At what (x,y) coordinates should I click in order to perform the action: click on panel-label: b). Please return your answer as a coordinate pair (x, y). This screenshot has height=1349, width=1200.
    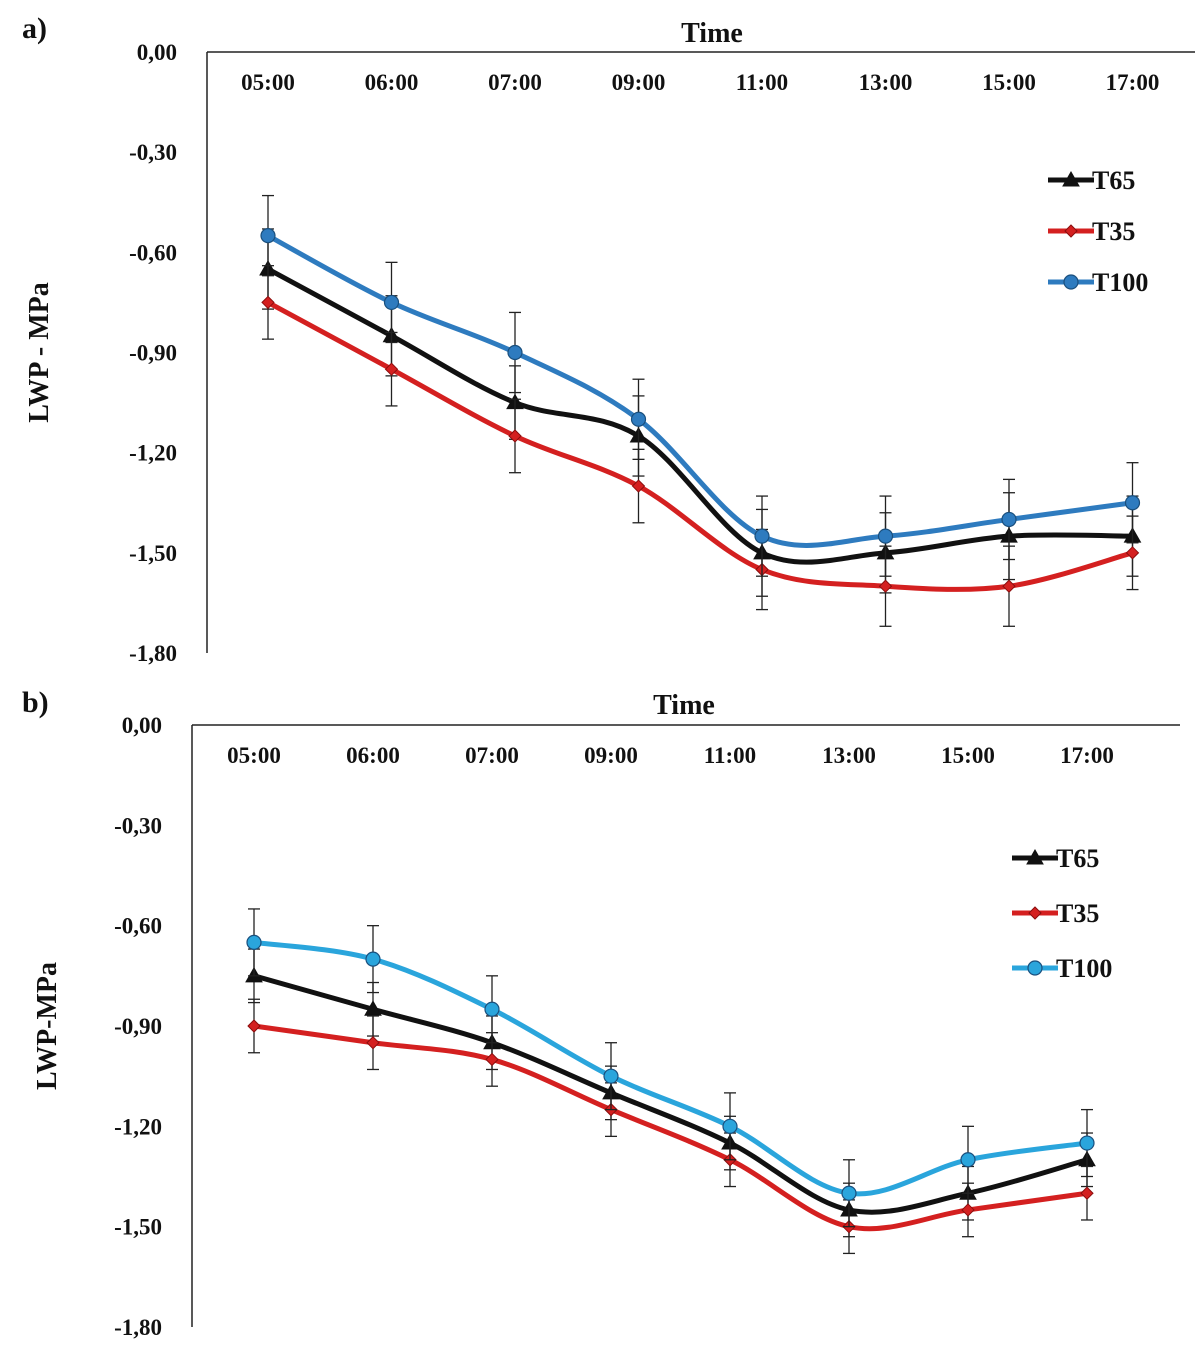
    Looking at the image, I should click on (35, 702).